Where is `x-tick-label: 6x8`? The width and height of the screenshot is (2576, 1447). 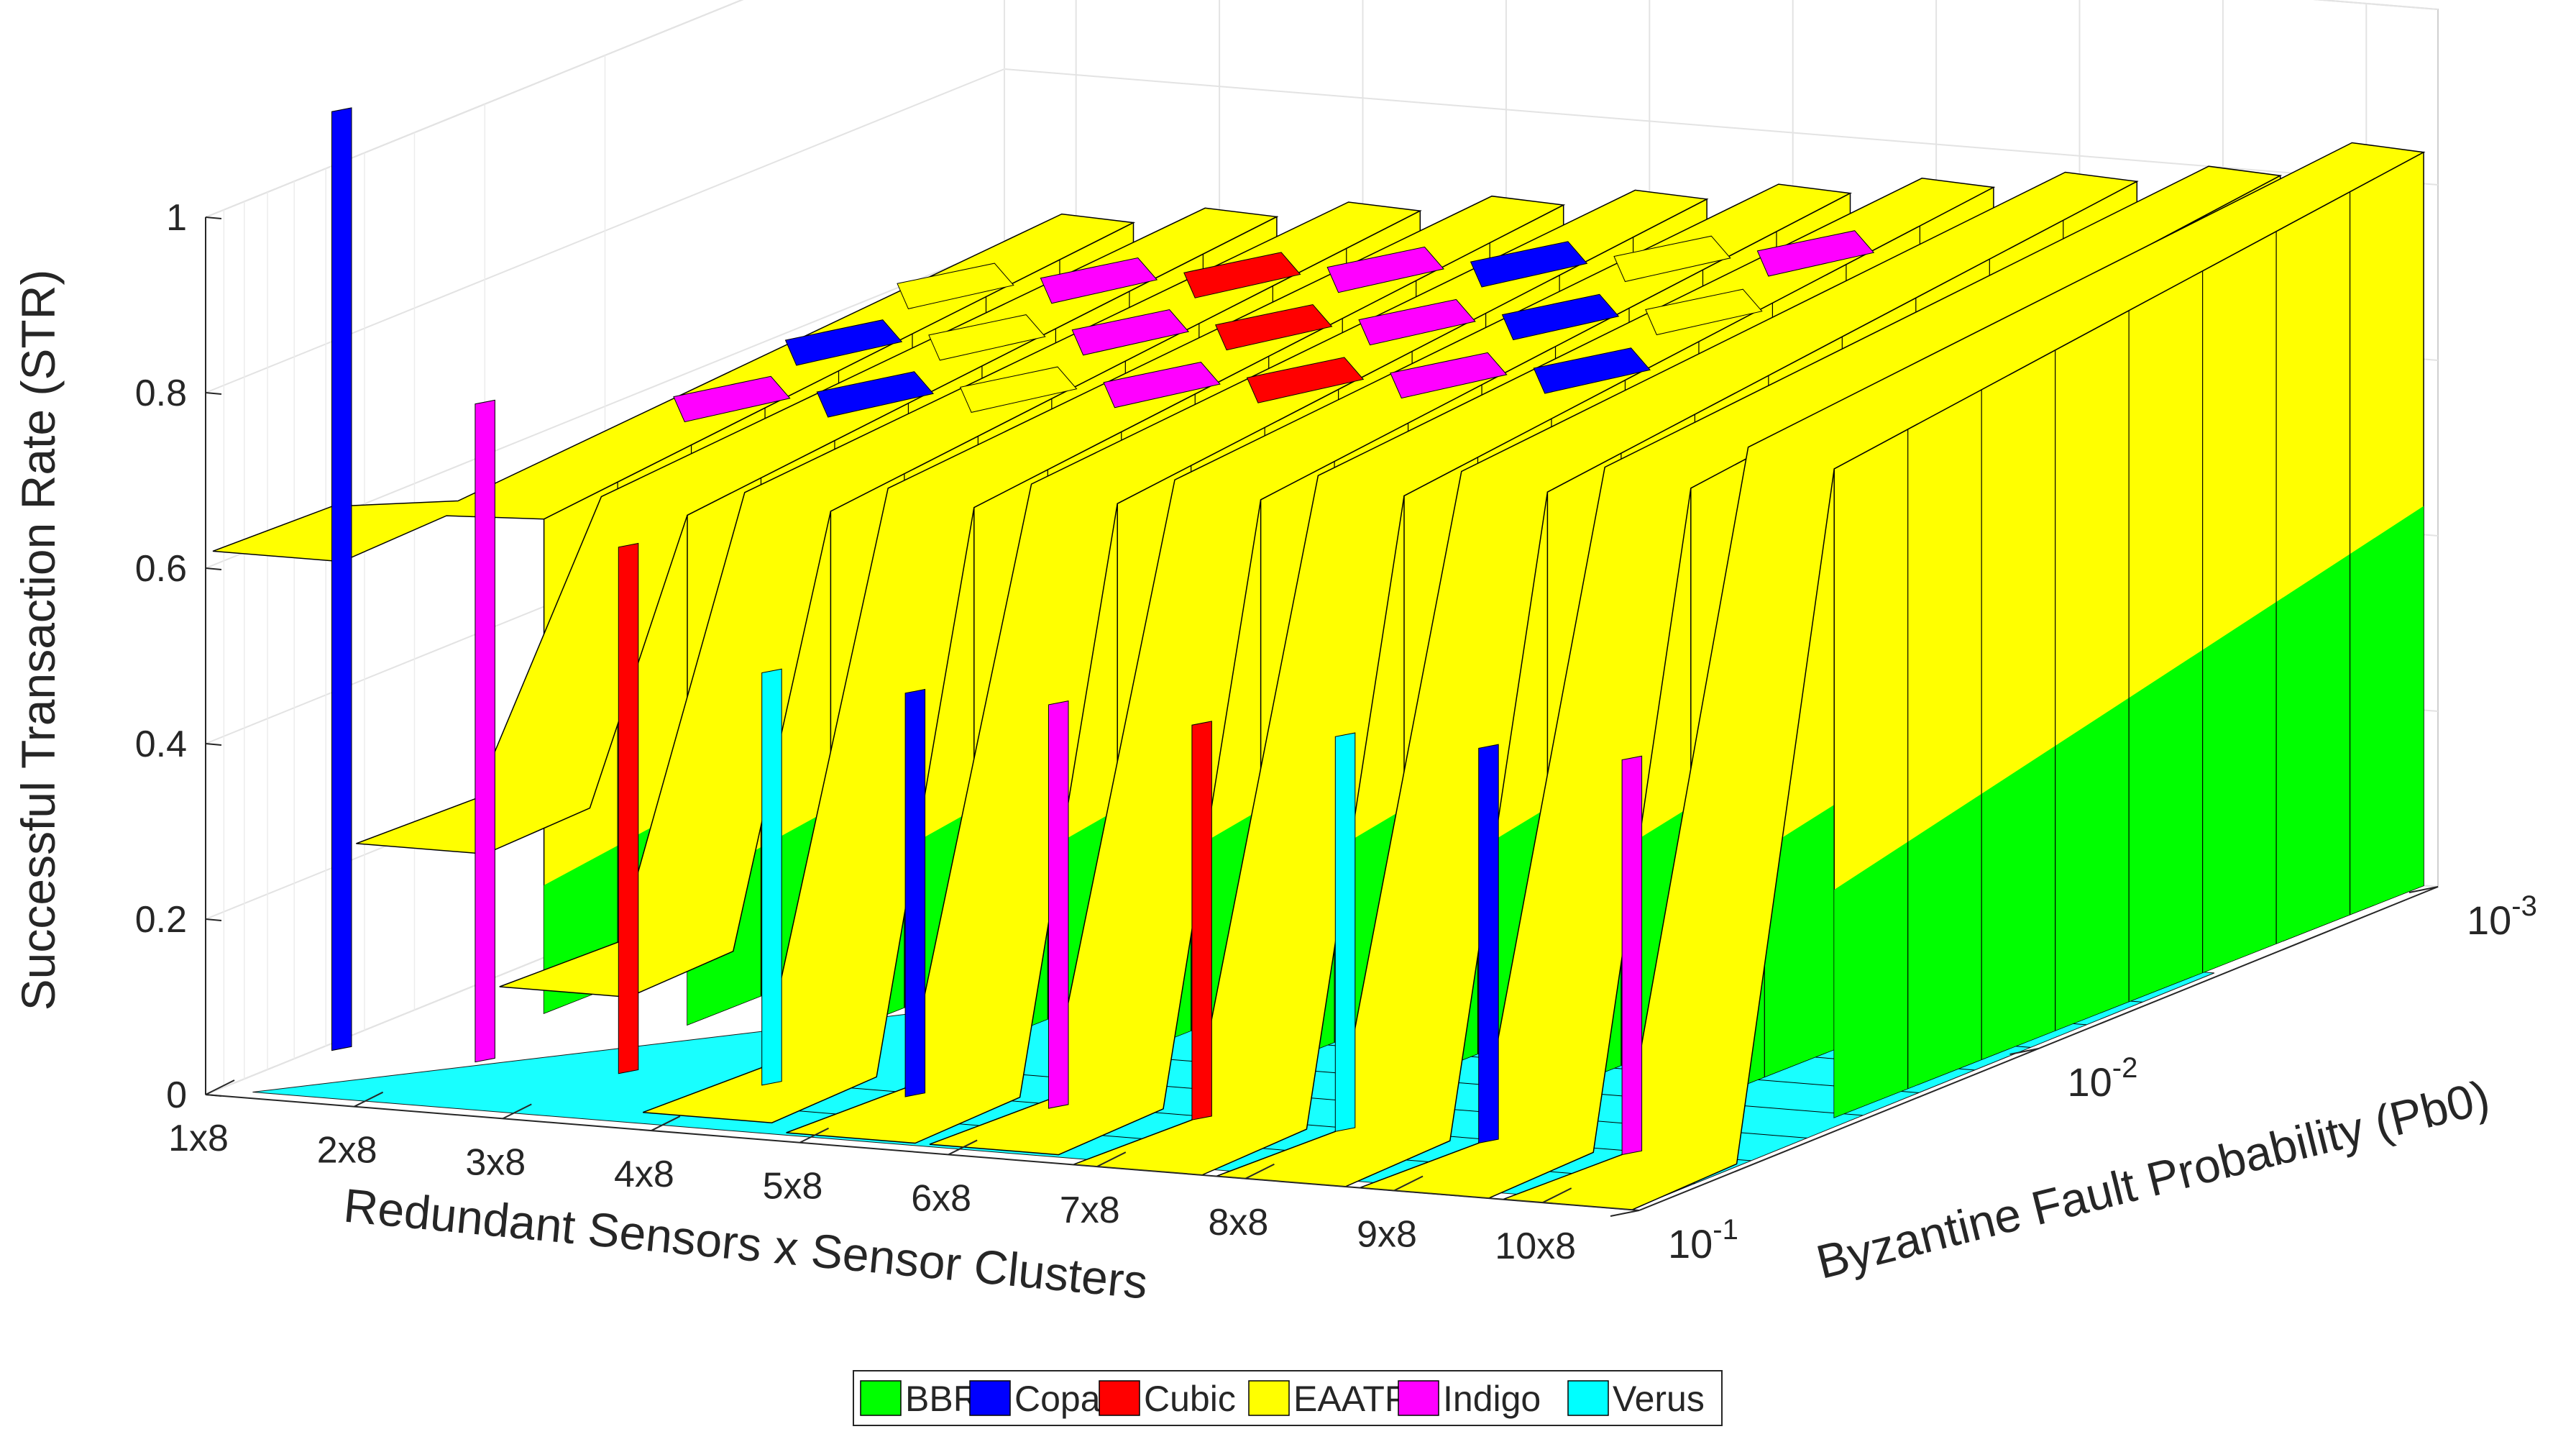 x-tick-label: 6x8 is located at coordinates (941, 1198).